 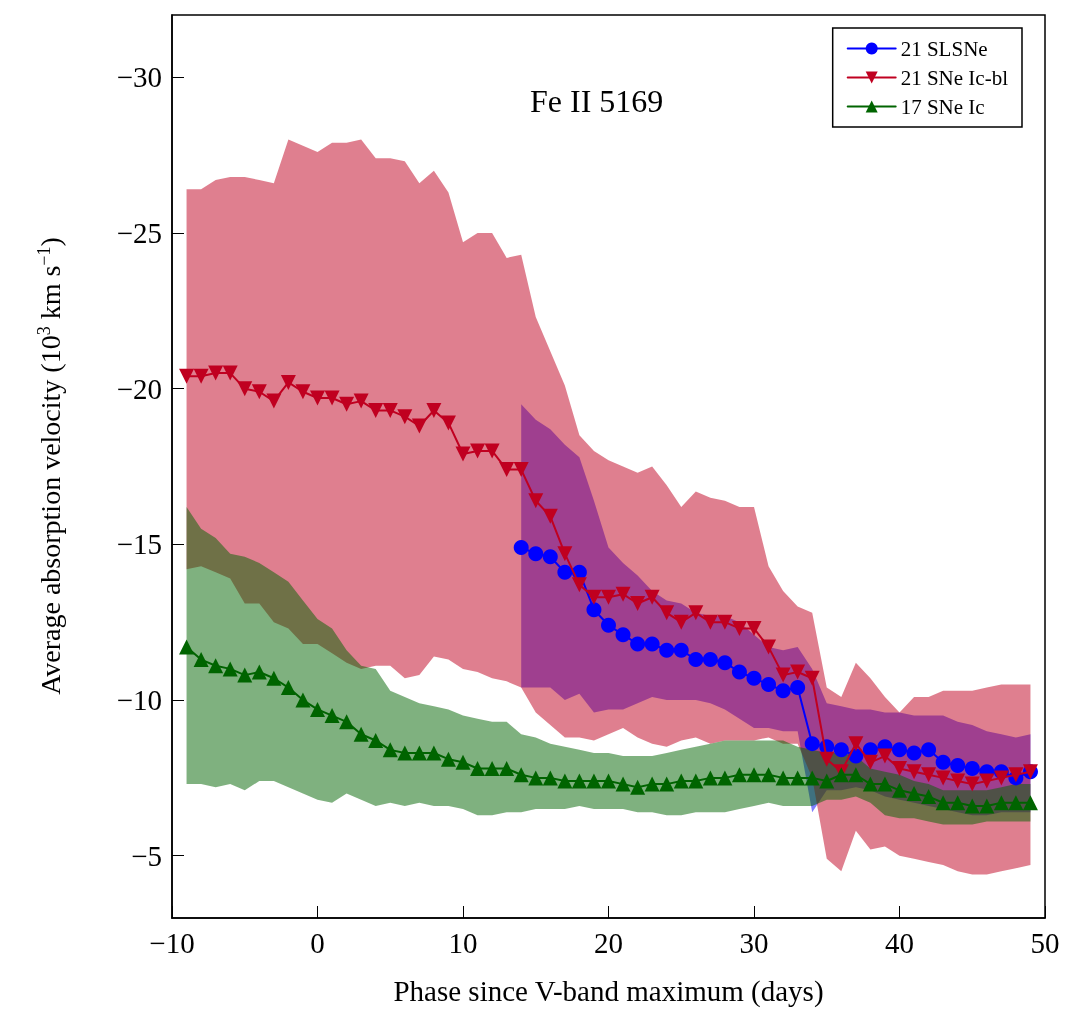 I want to click on y-tick-label: −25, so click(x=139, y=232).